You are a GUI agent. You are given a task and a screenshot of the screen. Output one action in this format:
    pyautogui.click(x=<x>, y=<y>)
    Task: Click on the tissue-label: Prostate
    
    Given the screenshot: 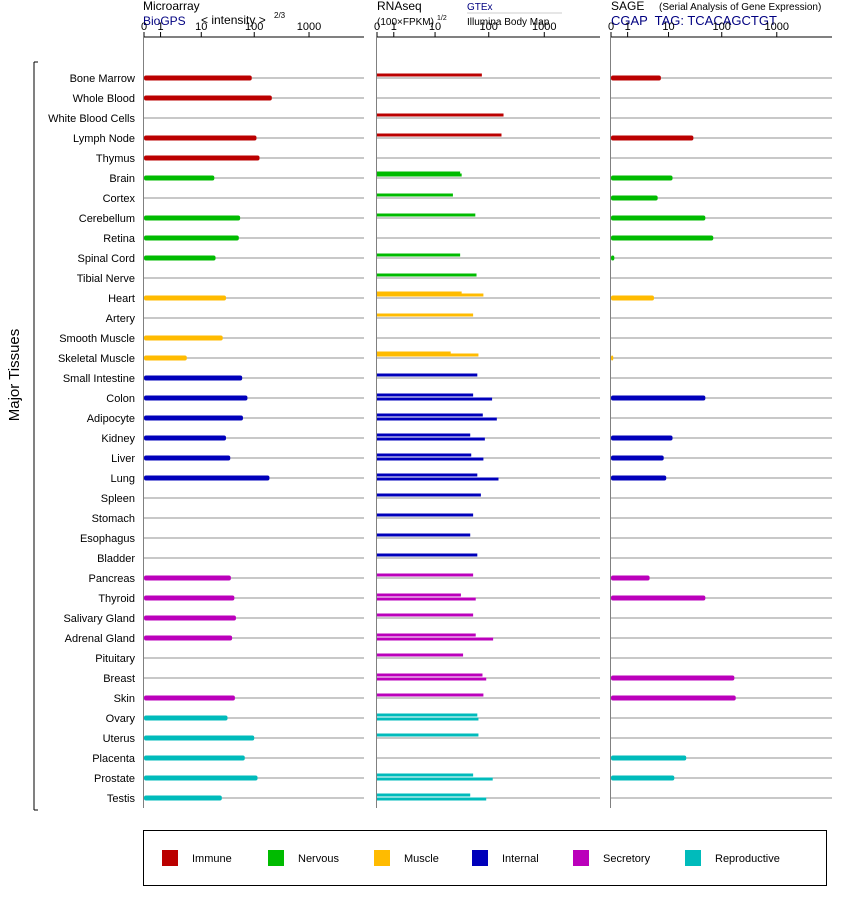 What is the action you would take?
    pyautogui.click(x=114, y=779)
    